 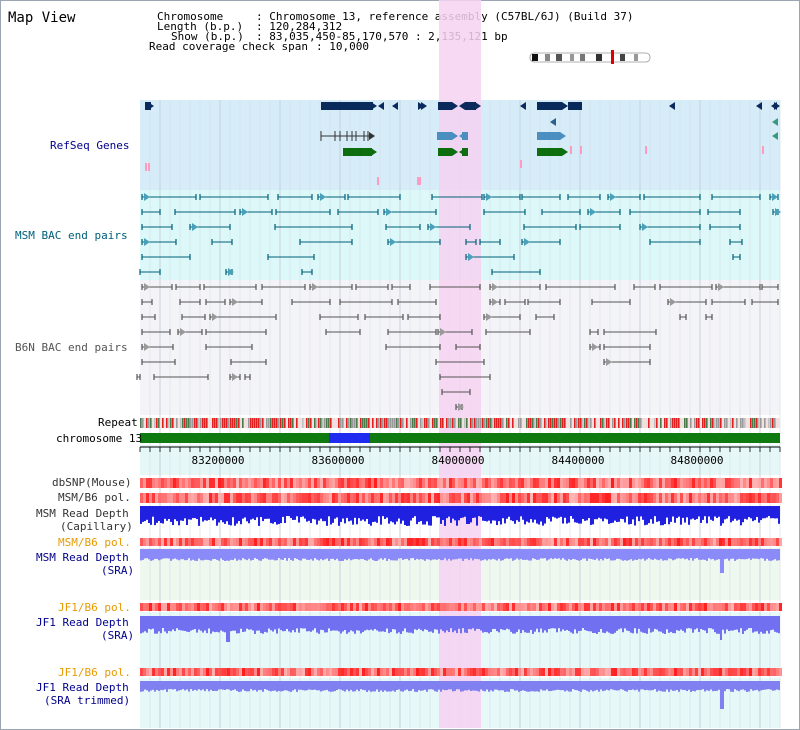 What do you see at coordinates (71, 347) in the screenshot?
I see `b6n-bac-end-pairs-label: B6N BAC end pairs` at bounding box center [71, 347].